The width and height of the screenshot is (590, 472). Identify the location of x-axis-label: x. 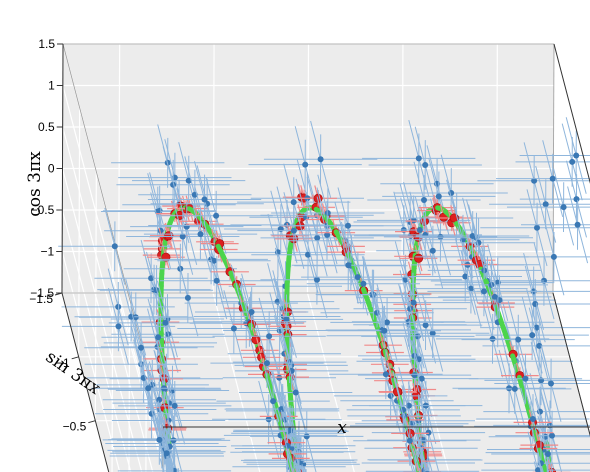
(342, 428).